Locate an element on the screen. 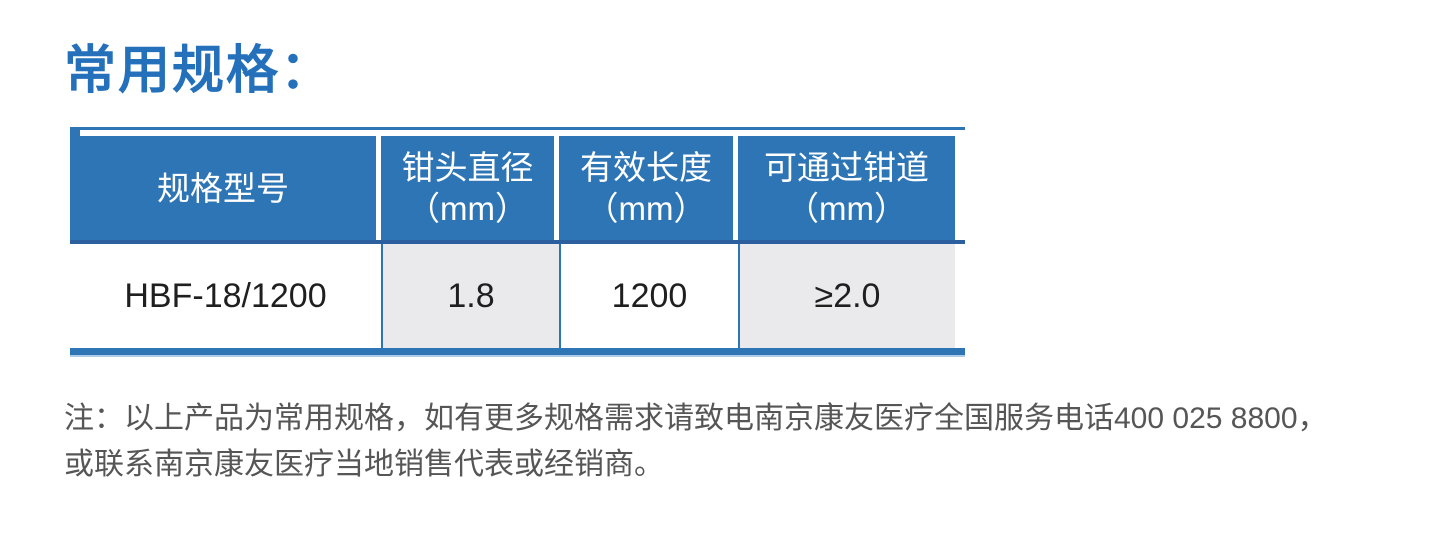 The width and height of the screenshot is (1439, 547). header-label: 有效长度 is located at coordinates (646, 167).